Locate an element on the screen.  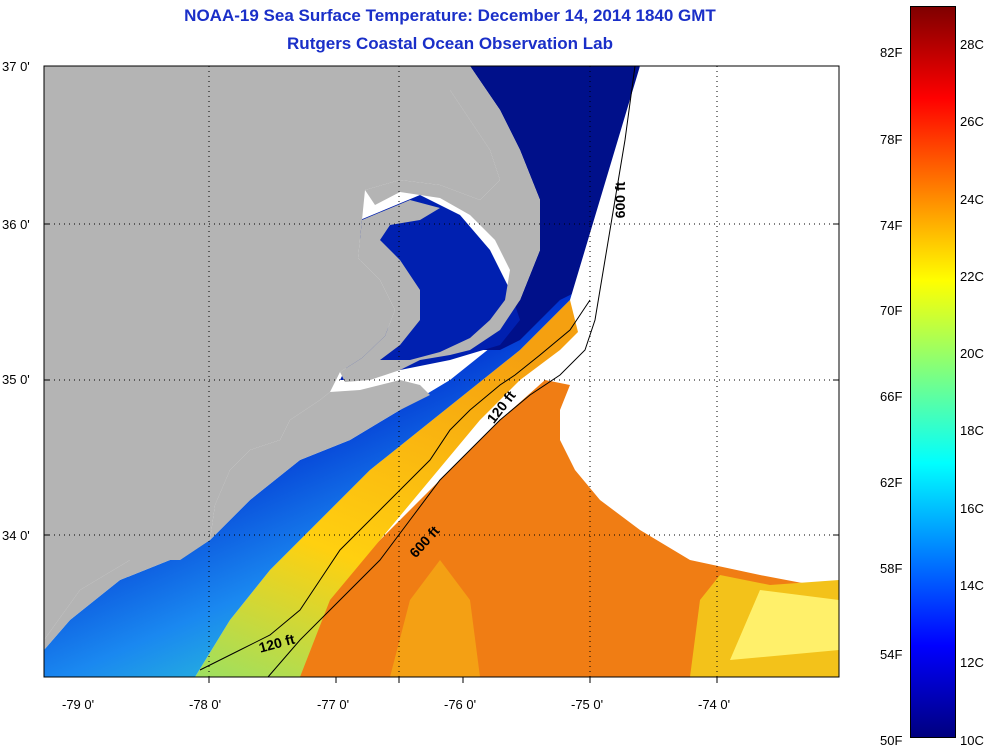
colorbar-c-label: 10C is located at coordinates (972, 740).